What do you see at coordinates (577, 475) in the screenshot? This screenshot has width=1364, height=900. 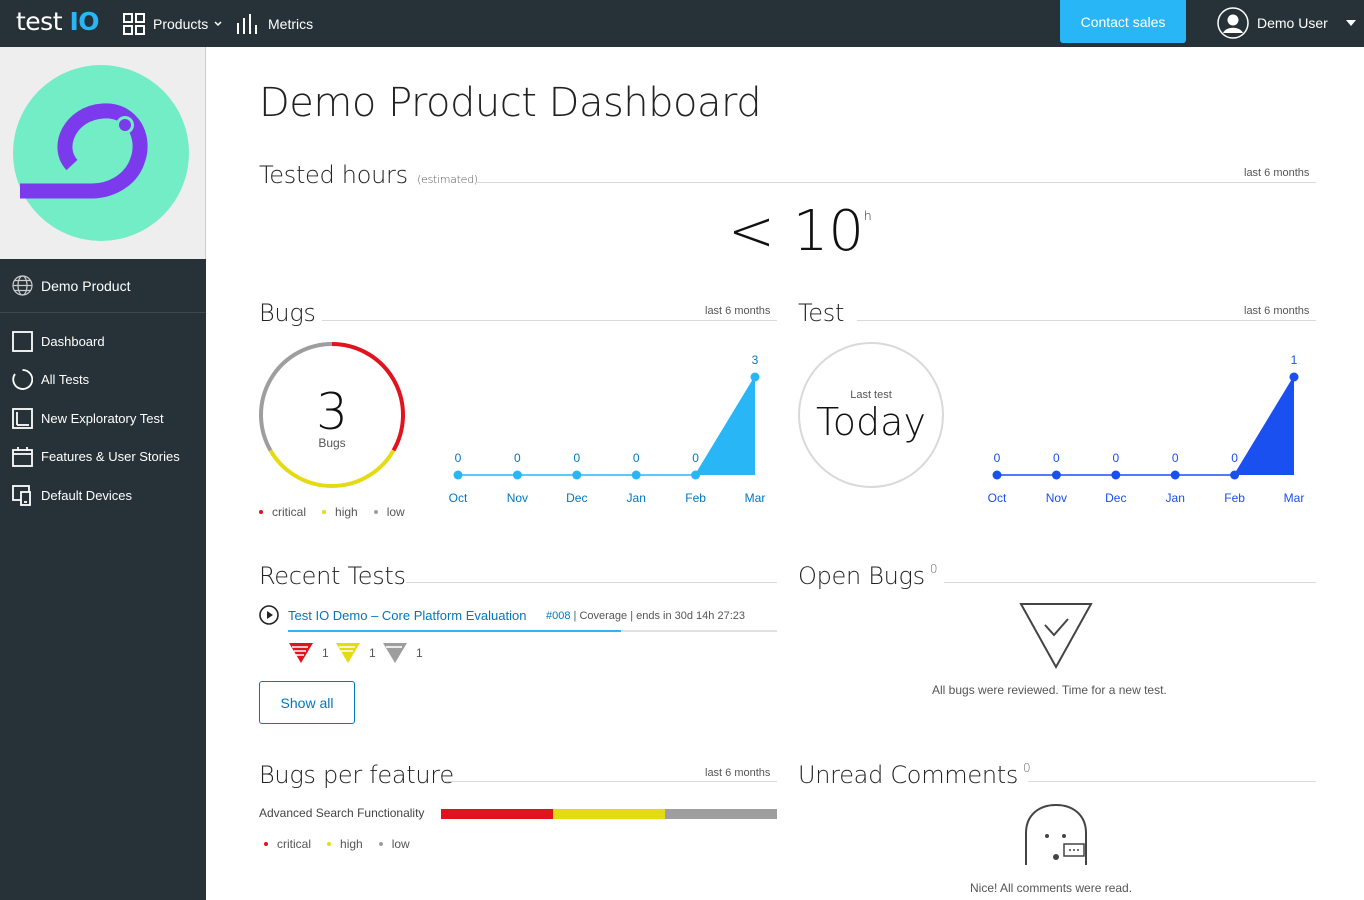 I see `bugs-point-dec` at bounding box center [577, 475].